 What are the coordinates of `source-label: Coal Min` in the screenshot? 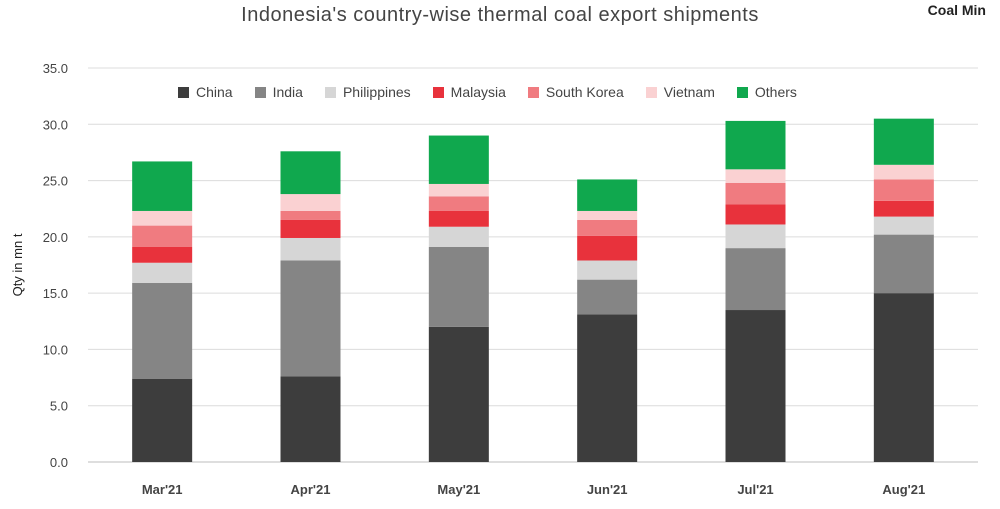 It's located at (956, 10).